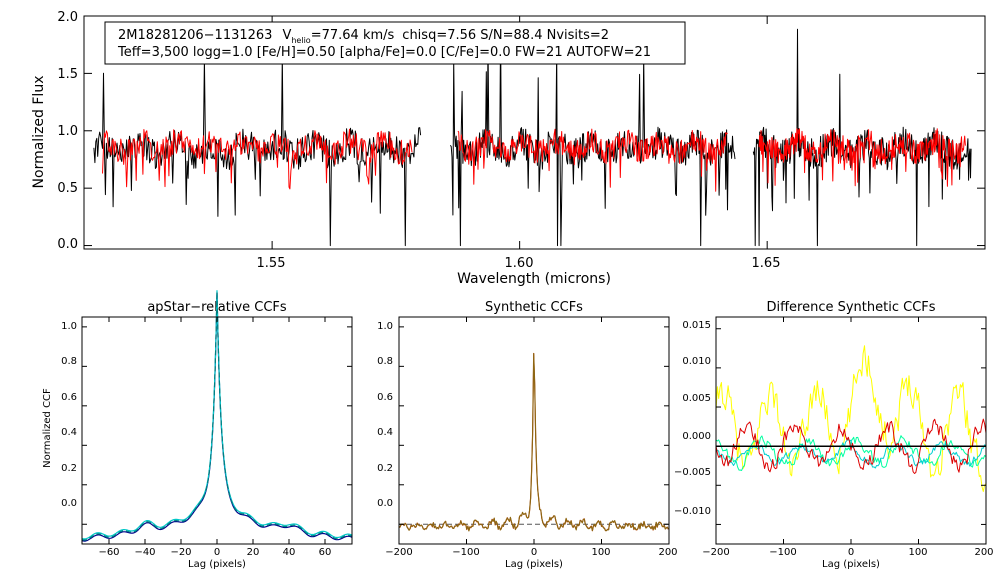 This screenshot has height=576, width=1008. Describe the element at coordinates (600, 552) in the screenshot. I see `synthetic-ccf-xtick-label: 100` at that location.